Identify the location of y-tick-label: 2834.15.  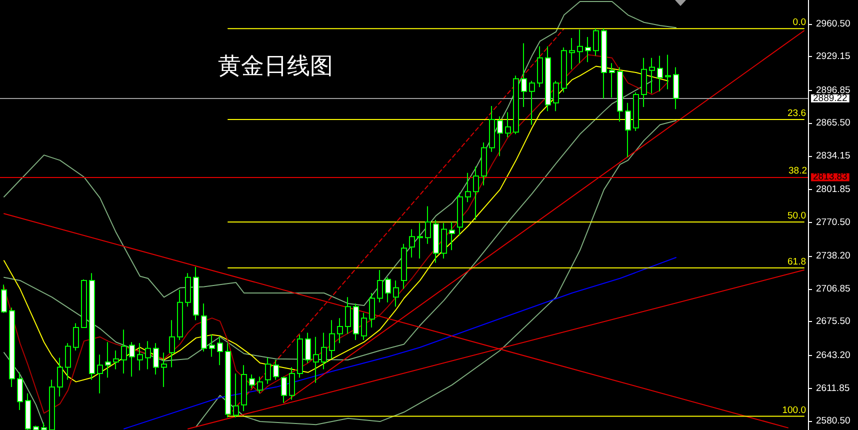
(833, 156).